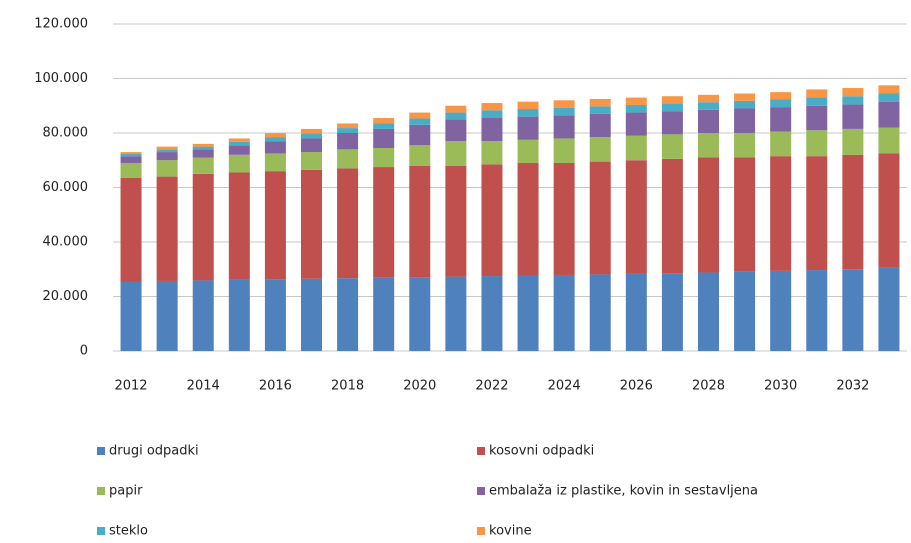 Image resolution: width=911 pixels, height=543 pixels. Describe the element at coordinates (154, 451) in the screenshot. I see `legend-label: drugi odpadki` at that location.